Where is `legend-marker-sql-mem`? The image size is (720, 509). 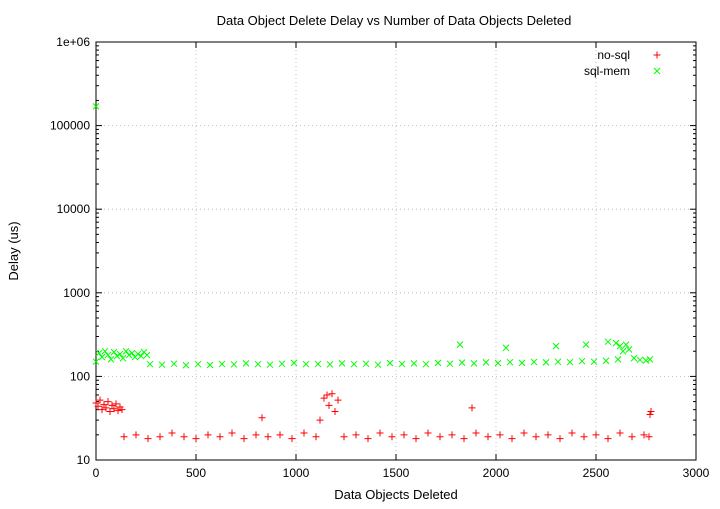
legend-marker-sql-mem is located at coordinates (657, 71).